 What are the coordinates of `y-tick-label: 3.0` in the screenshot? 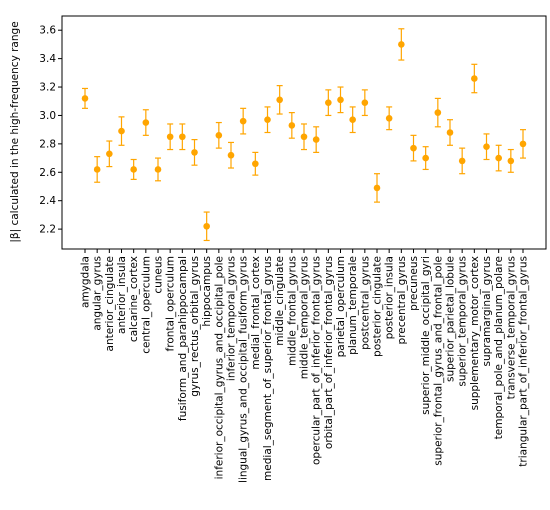 It's located at (47, 116).